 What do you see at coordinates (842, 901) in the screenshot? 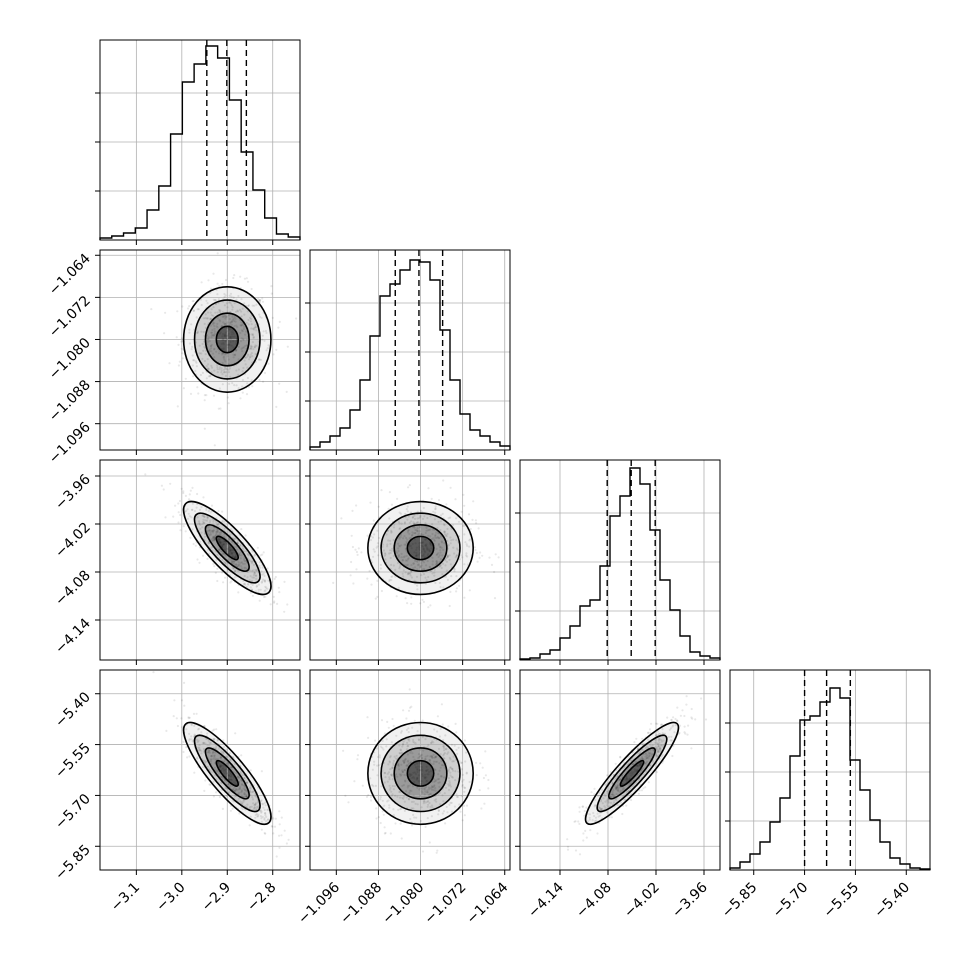
I see `x-tick-label: −5.55` at bounding box center [842, 901].